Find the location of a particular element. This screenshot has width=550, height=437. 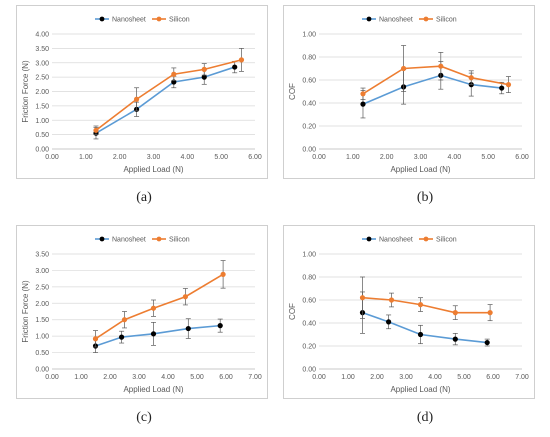

series-line is located at coordinates (159, 306).